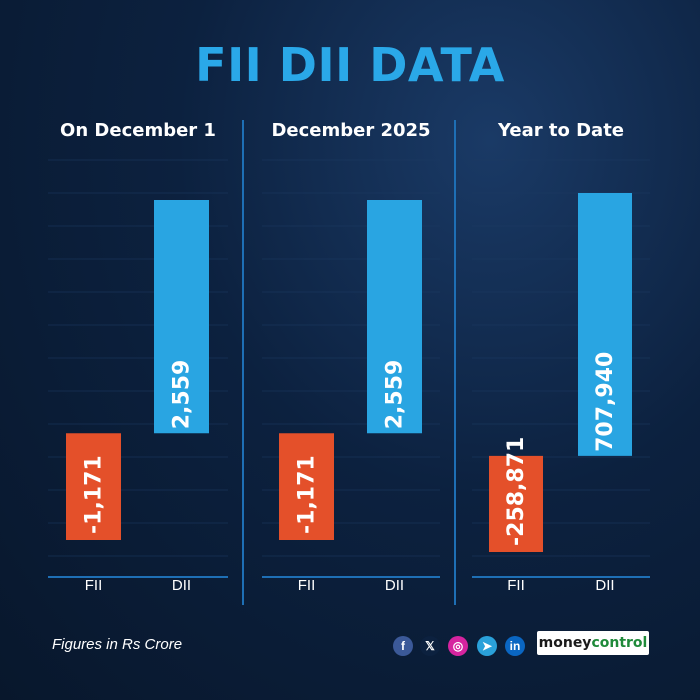 The width and height of the screenshot is (700, 700). Describe the element at coordinates (561, 130) in the screenshot. I see `panel-title: Year to Date` at that location.